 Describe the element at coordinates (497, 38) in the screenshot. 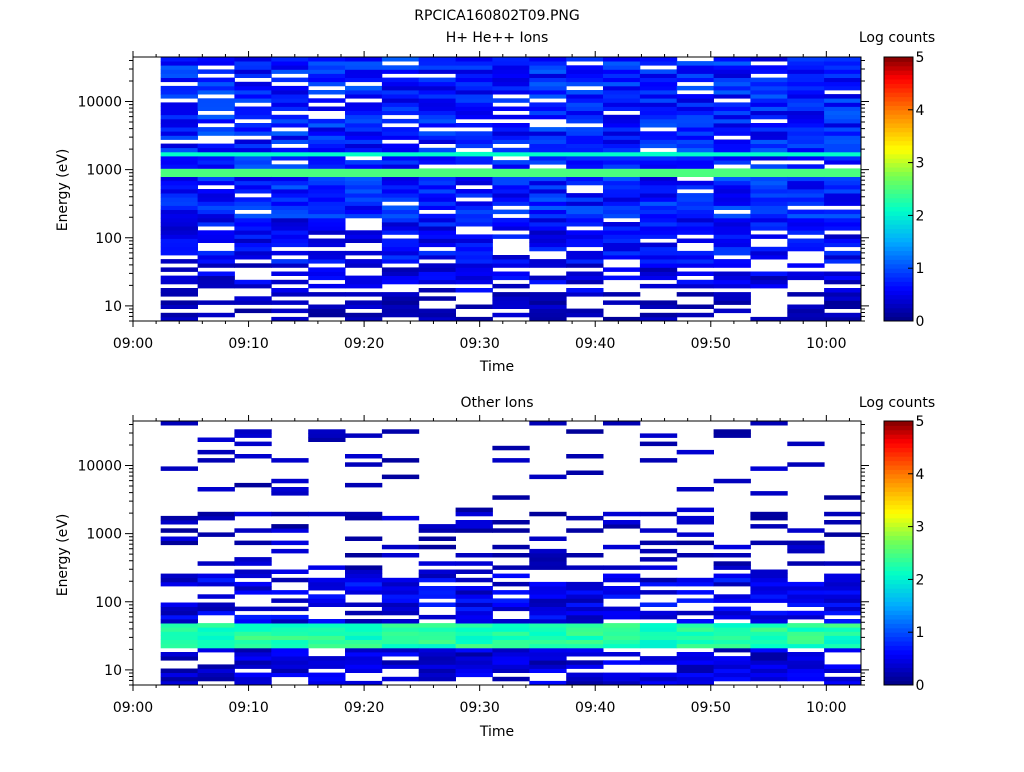

I see `panel-title: H+ He++ Ions` at that location.